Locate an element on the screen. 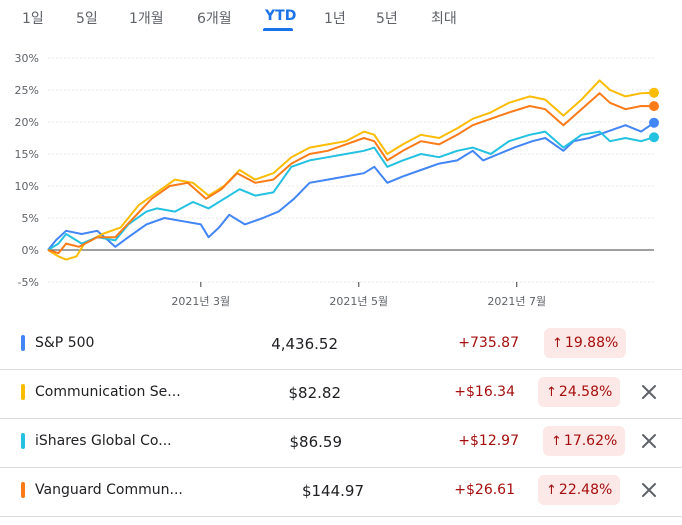  table-row: Communication Se... $82.82 +$16.34 ↑ 24.58% is located at coordinates (341, 394).